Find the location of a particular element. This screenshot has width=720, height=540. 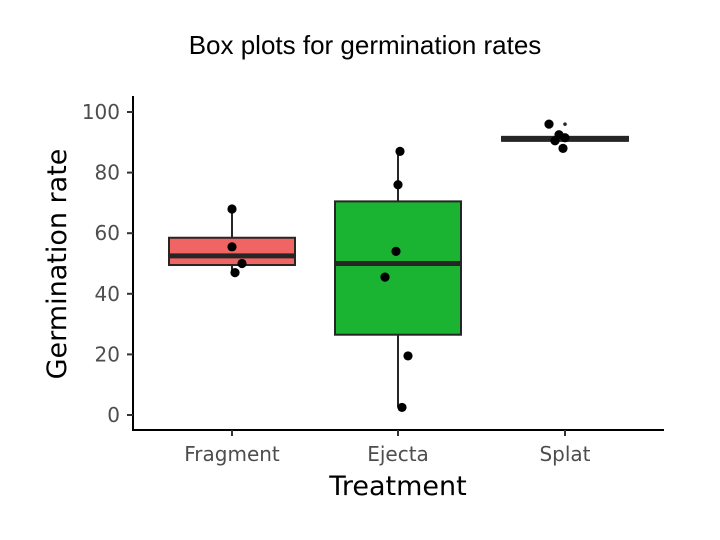

y-axis-title: Germination rate is located at coordinates (57, 264).